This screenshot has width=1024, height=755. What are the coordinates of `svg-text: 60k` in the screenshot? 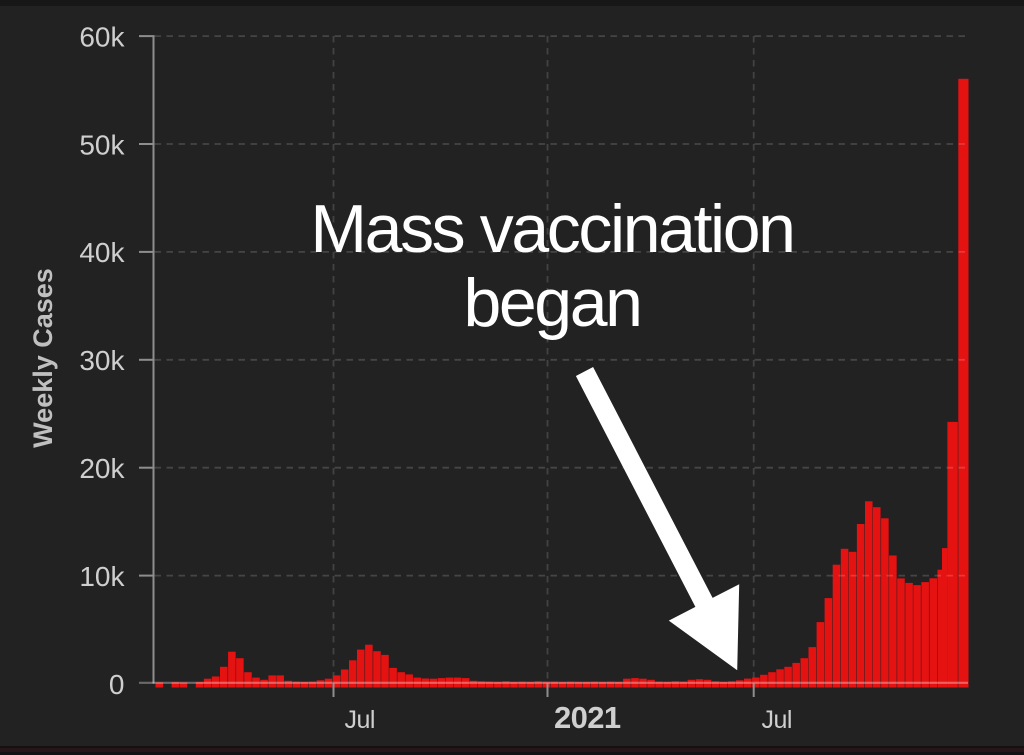 It's located at (102, 36).